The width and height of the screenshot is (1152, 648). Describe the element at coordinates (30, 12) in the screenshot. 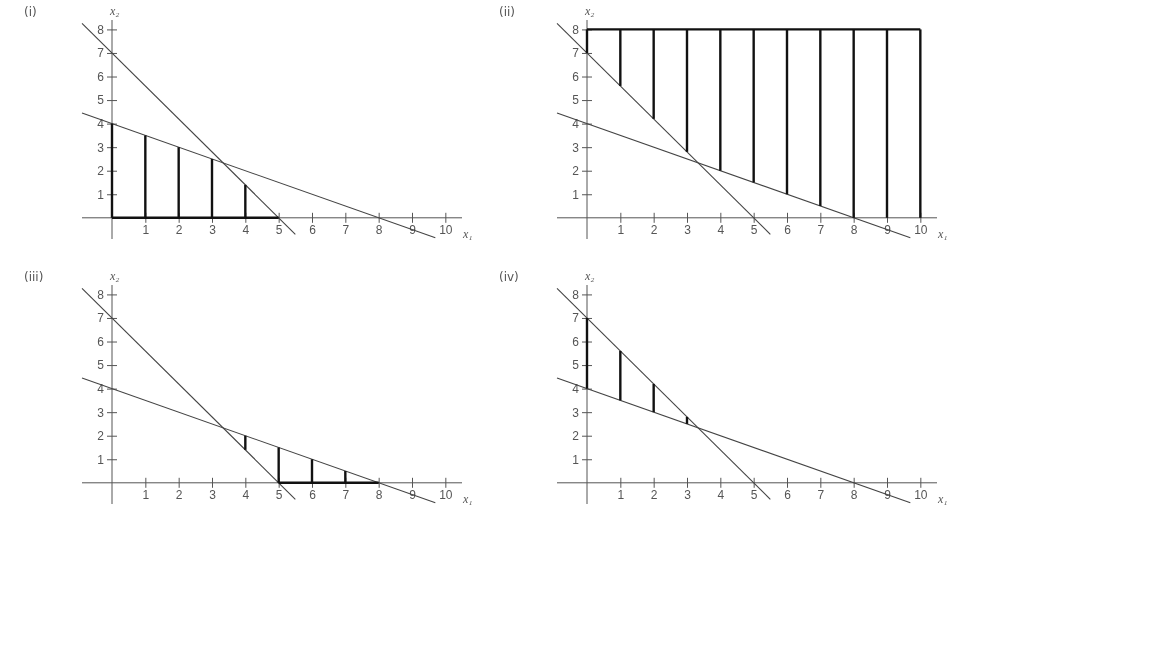

I see `chart-title: (i)` at that location.